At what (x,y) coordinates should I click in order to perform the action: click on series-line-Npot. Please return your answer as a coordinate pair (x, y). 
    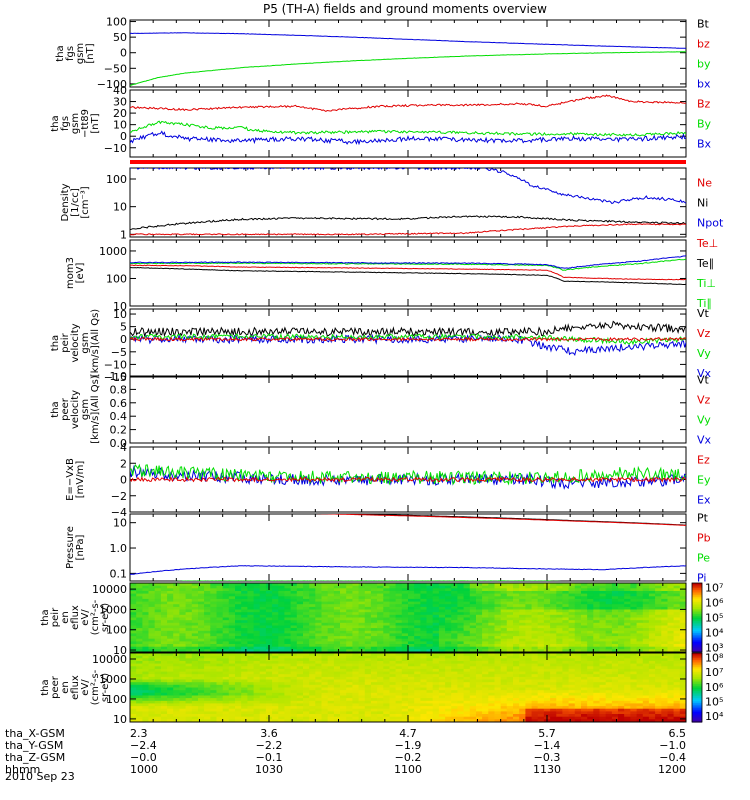
    Looking at the image, I should click on (408, 186).